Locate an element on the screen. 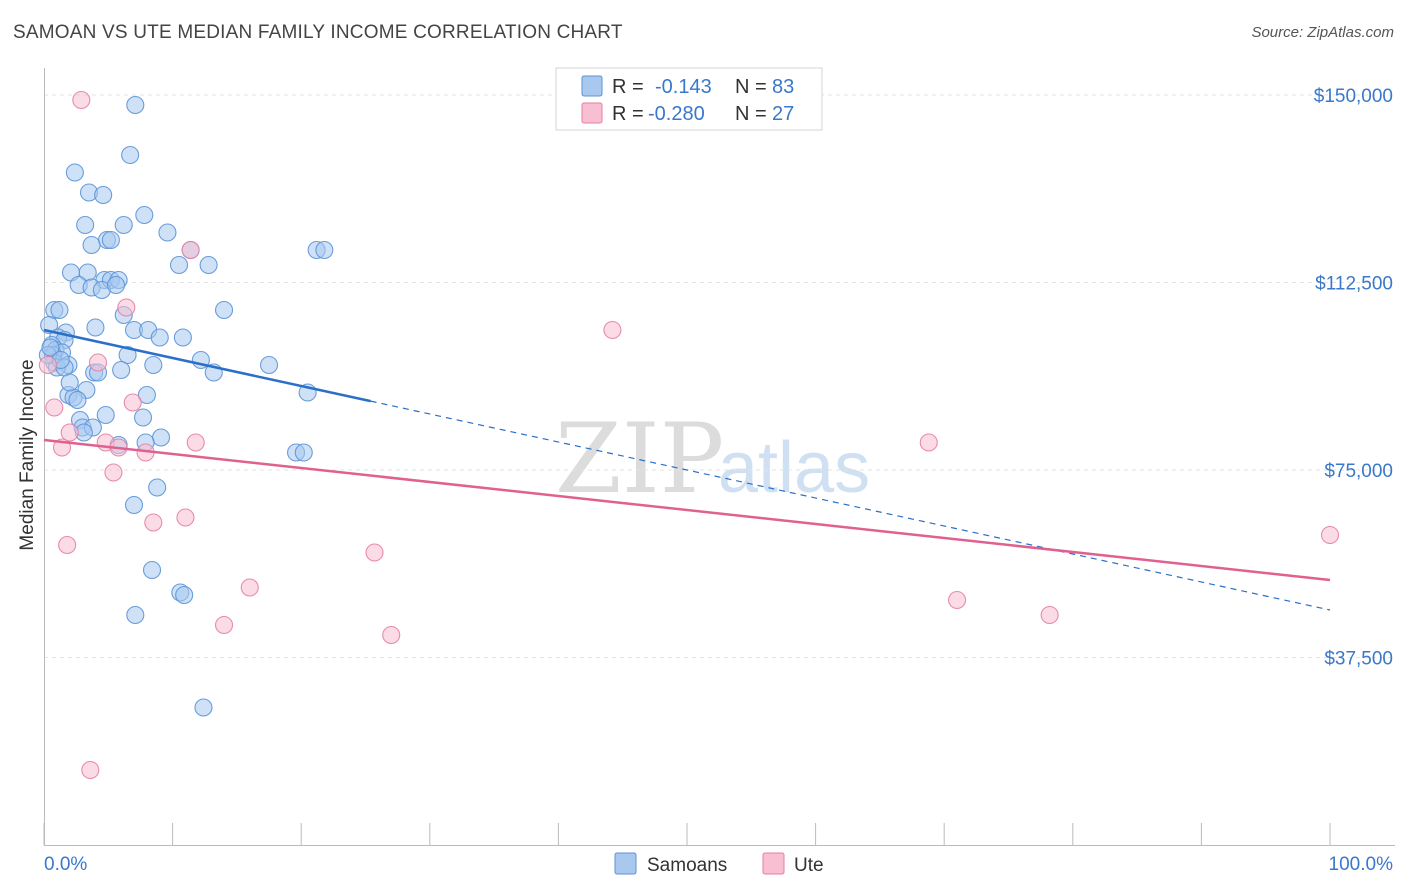 The height and width of the screenshot is (892, 1406). legend-swatch-ute is located at coordinates (592, 113).